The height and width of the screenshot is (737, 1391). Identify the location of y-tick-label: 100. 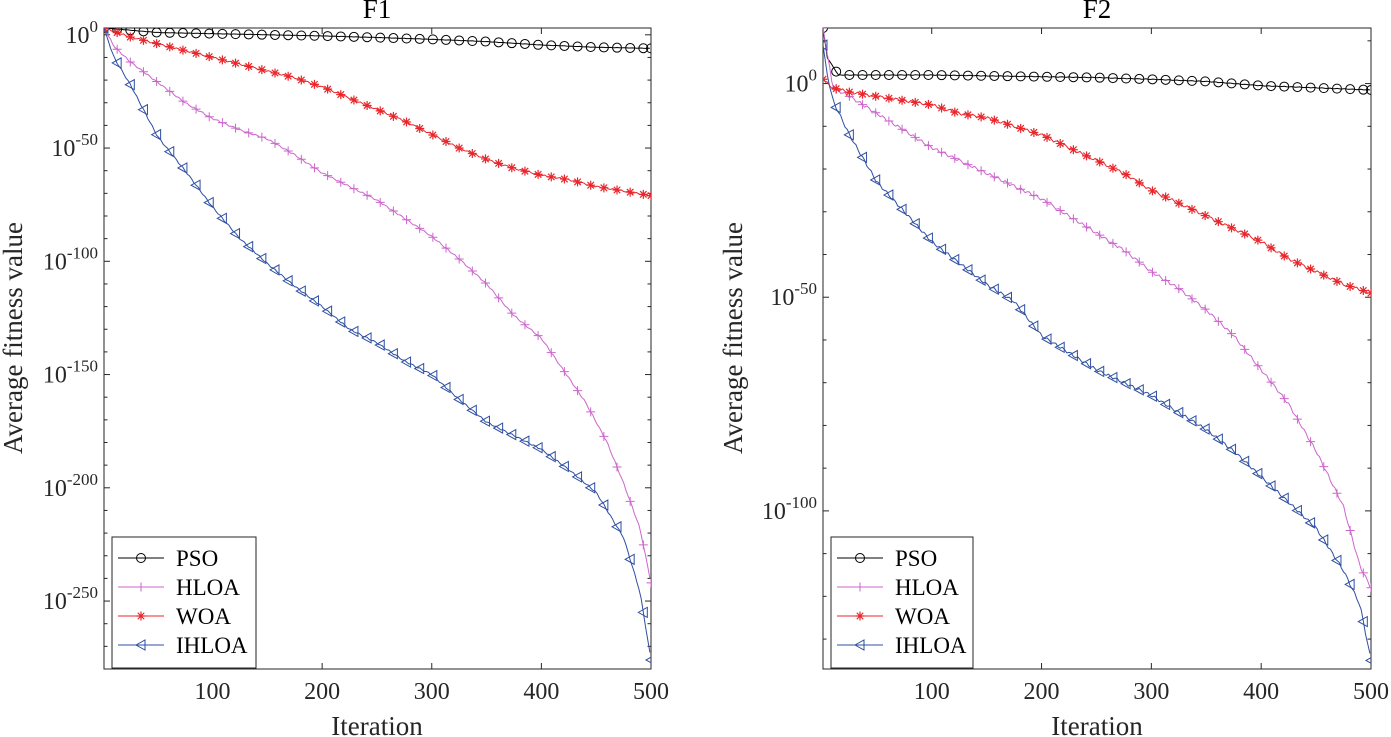
(82, 33).